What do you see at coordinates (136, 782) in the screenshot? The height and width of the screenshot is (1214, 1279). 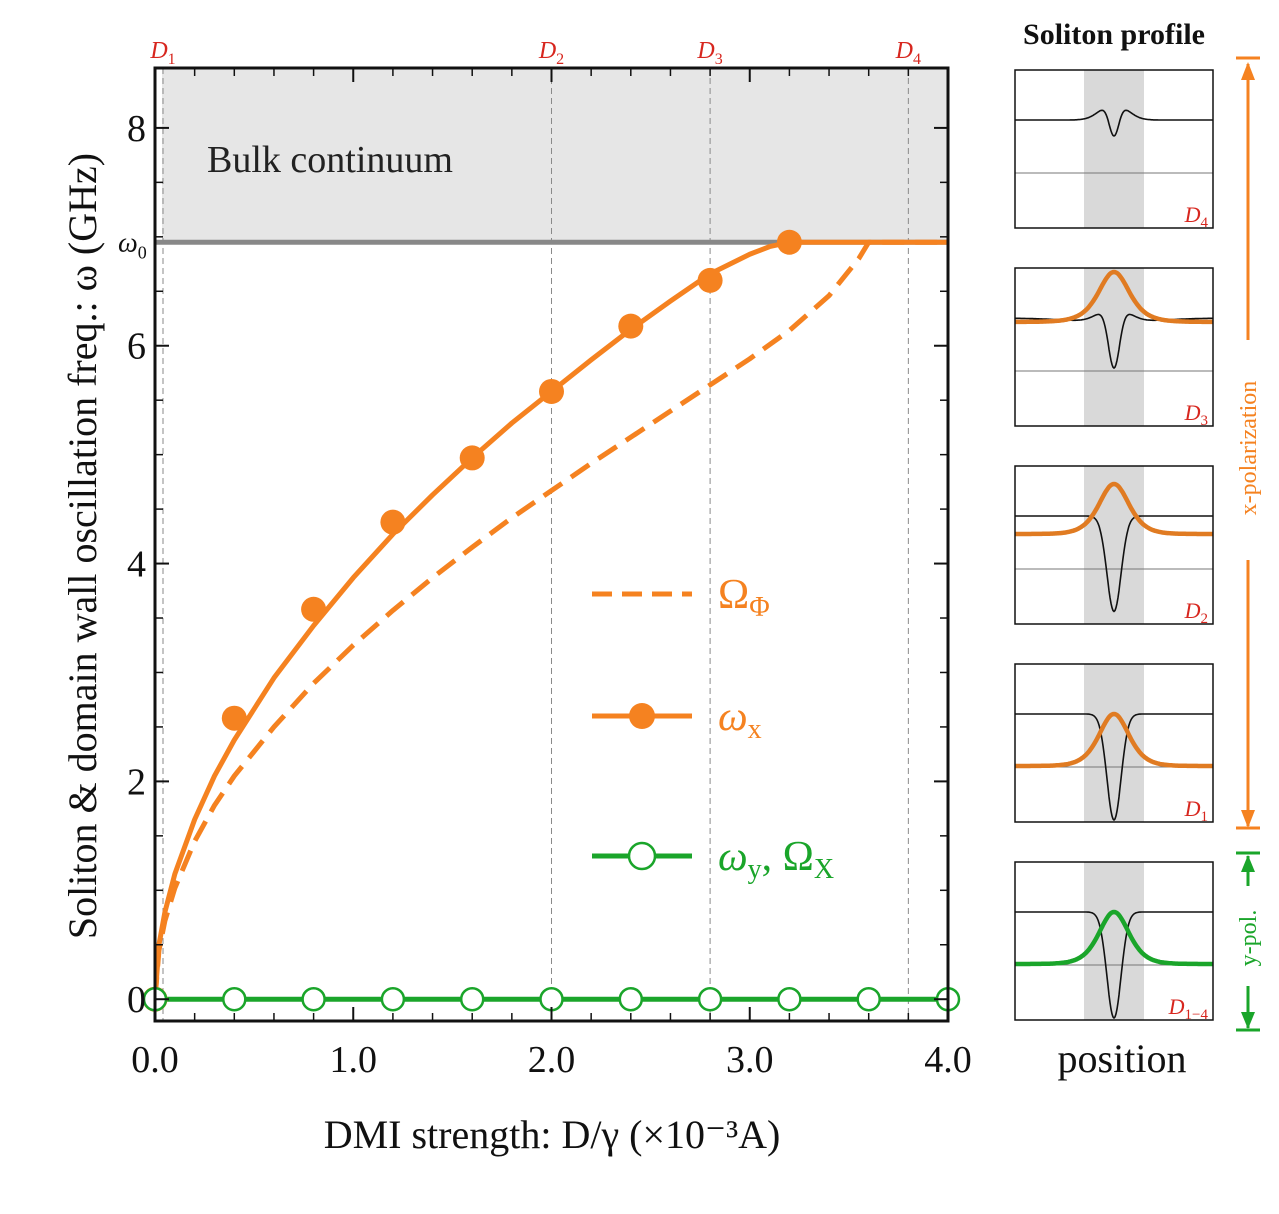 I see `y-tick-label: 2` at bounding box center [136, 782].